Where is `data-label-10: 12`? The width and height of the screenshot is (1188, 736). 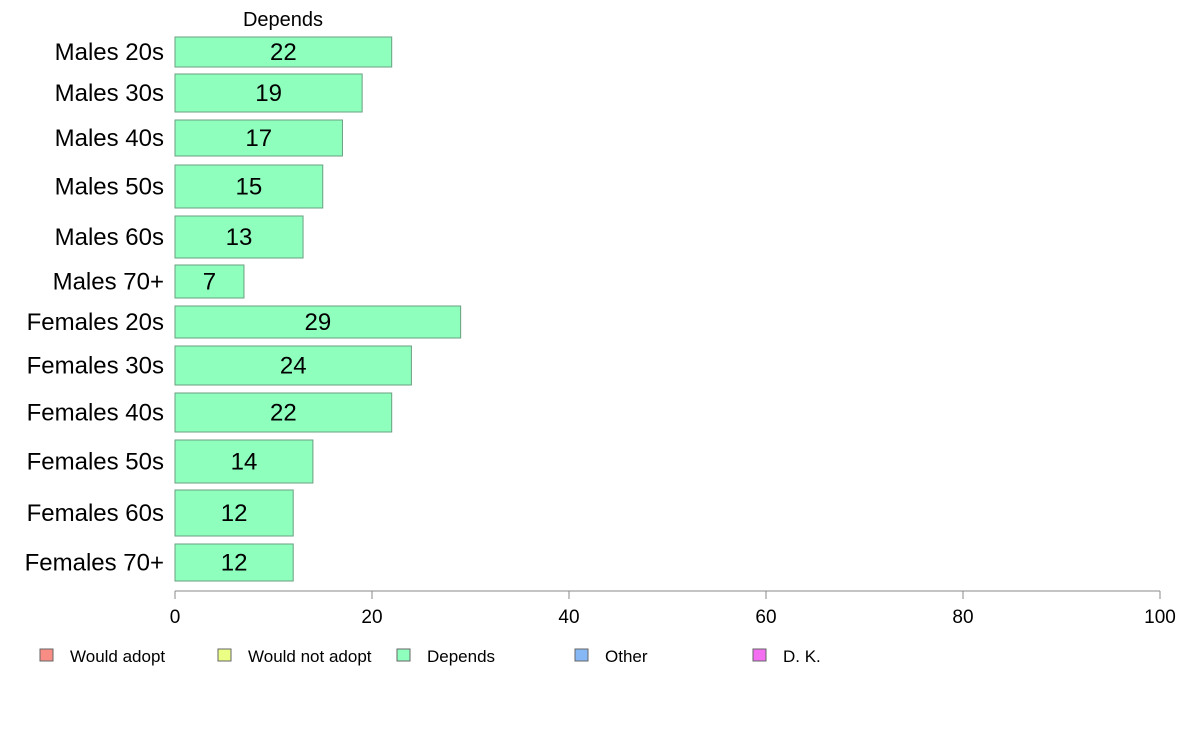 data-label-10: 12 is located at coordinates (234, 513).